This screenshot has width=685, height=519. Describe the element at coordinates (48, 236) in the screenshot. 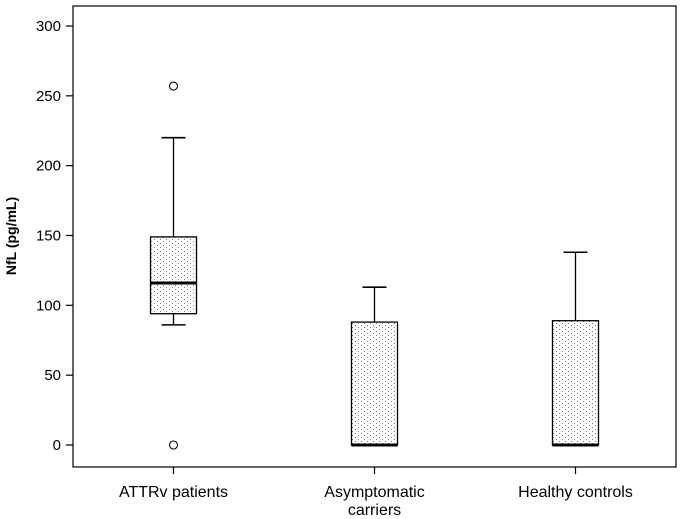

I see `y-tick-label: 150` at that location.